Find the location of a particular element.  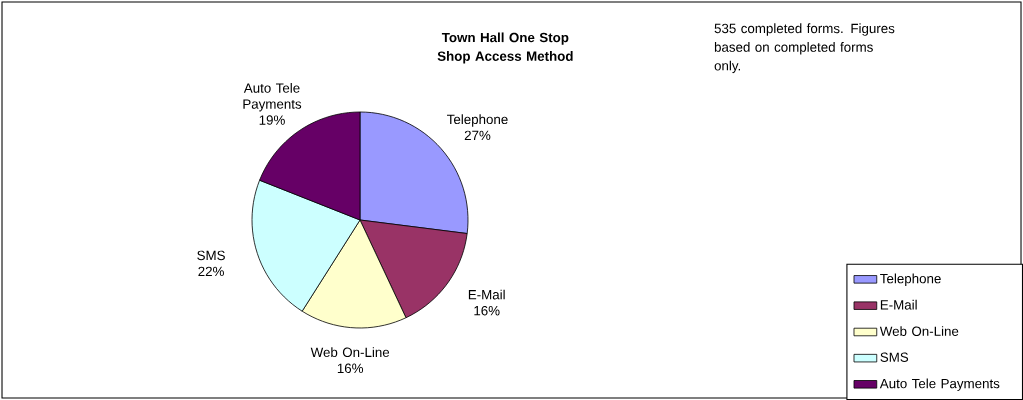

slice-label: Auto Tele Payments is located at coordinates (272, 97).